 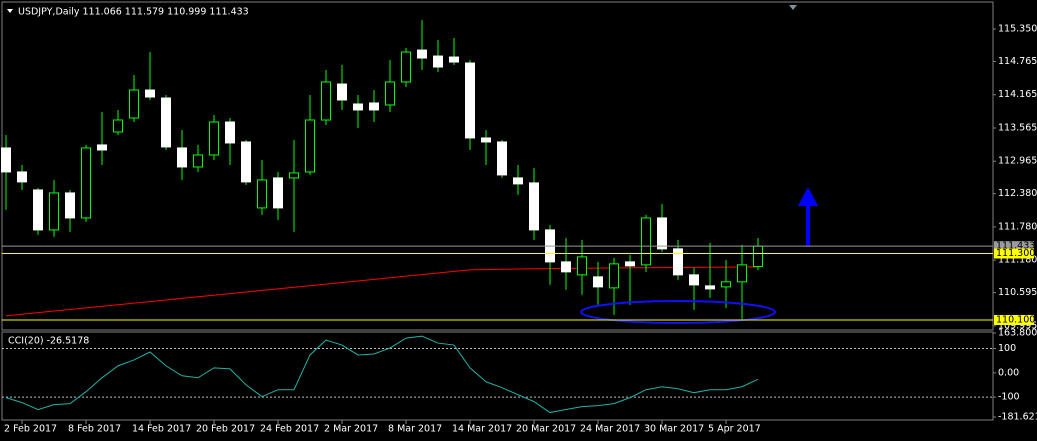 I want to click on x-tick-label: 5 Apr 2017, so click(x=734, y=429).